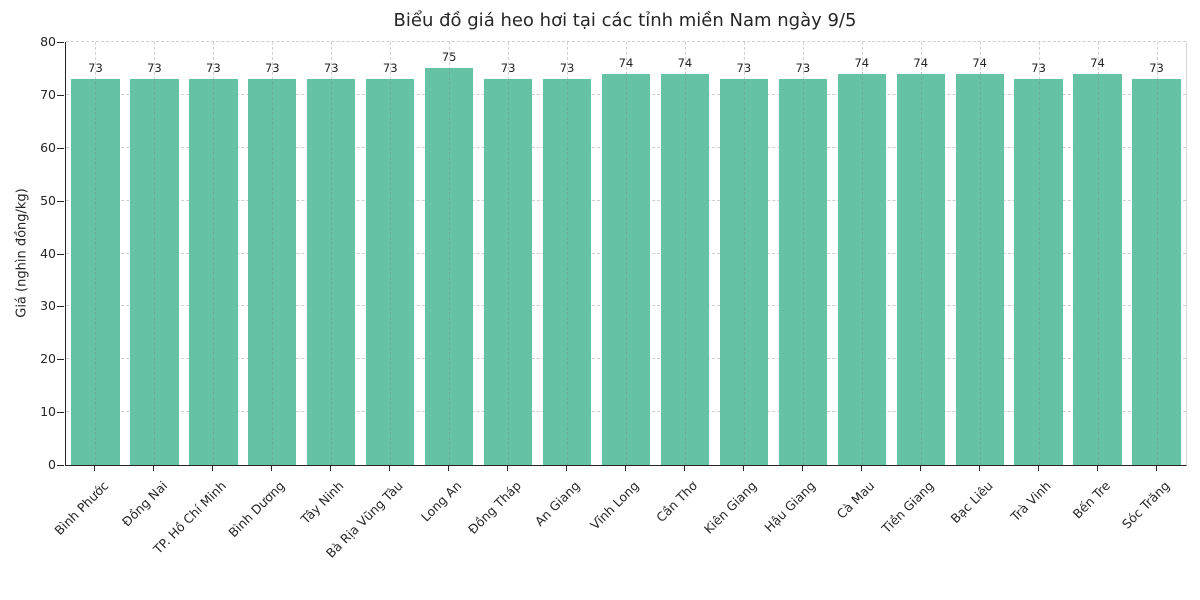 Image resolution: width=1200 pixels, height=600 pixels. I want to click on x-tick-label: Trà Vinh, so click(1031, 501).